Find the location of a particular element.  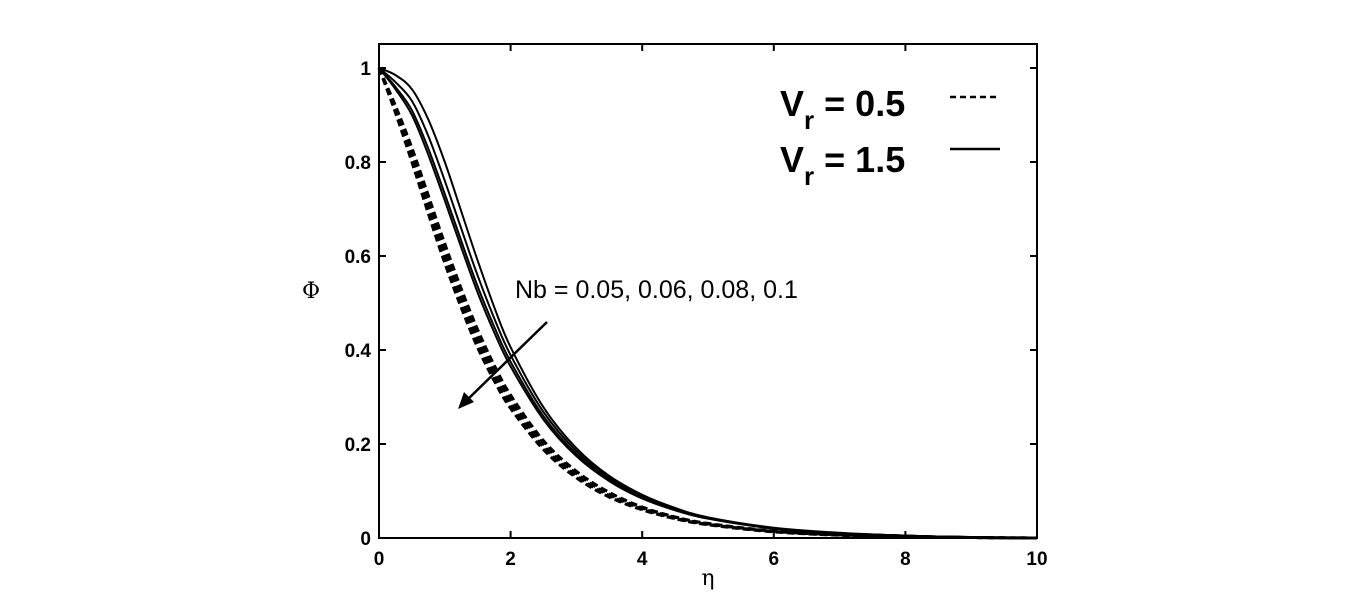

y-axis-label: Φ is located at coordinates (311, 291).